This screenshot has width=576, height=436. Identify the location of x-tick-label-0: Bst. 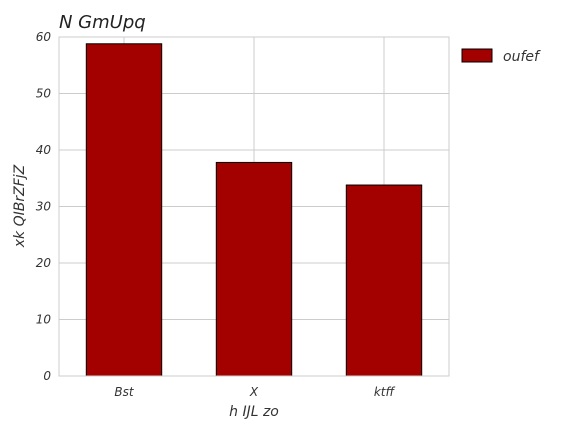
(124, 392).